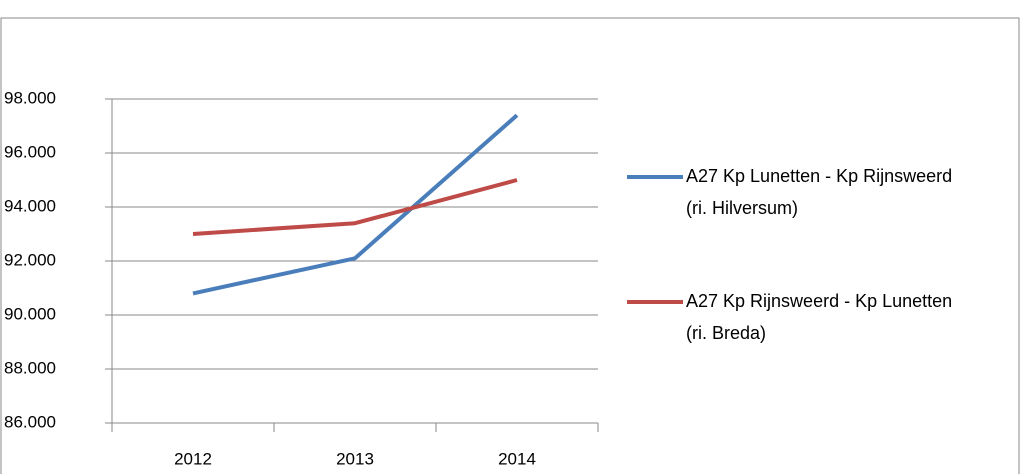 The height and width of the screenshot is (474, 1022). What do you see at coordinates (30, 151) in the screenshot?
I see `y-tick-label: 96.000` at bounding box center [30, 151].